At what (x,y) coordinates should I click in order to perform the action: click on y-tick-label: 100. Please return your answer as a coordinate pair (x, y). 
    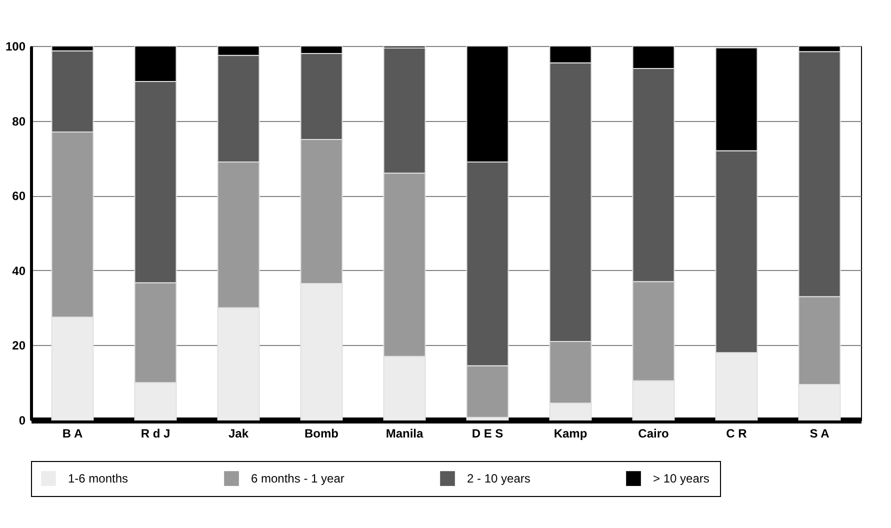
    Looking at the image, I should click on (15, 47).